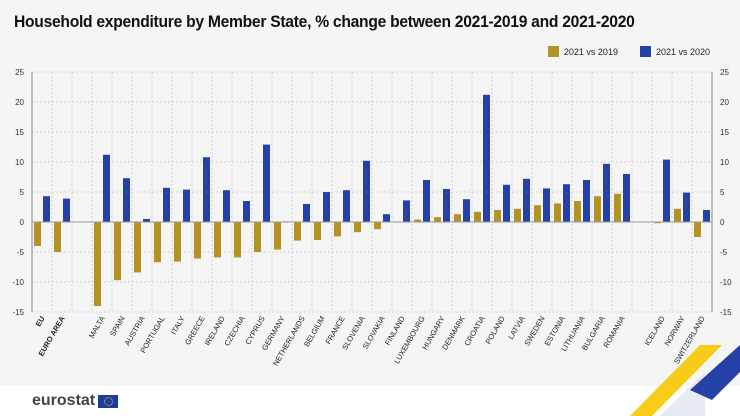 The height and width of the screenshot is (416, 740). What do you see at coordinates (726, 282) in the screenshot?
I see `y-tick-right: -10` at bounding box center [726, 282].